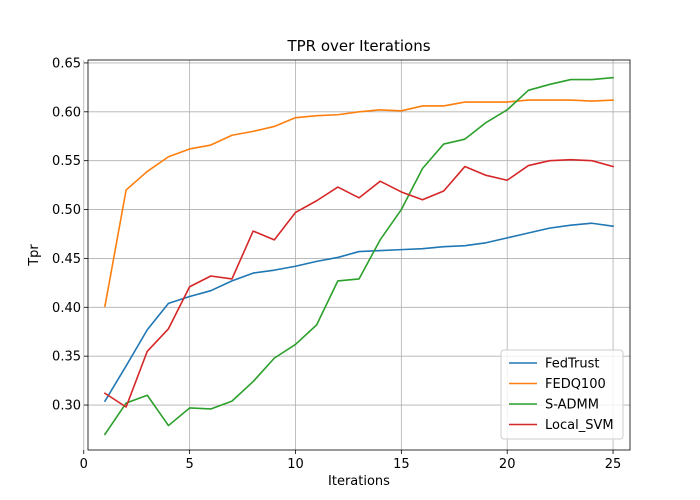 Image resolution: width=700 pixels, height=500 pixels. Describe the element at coordinates (613, 464) in the screenshot. I see `x-tick-label: 25` at that location.